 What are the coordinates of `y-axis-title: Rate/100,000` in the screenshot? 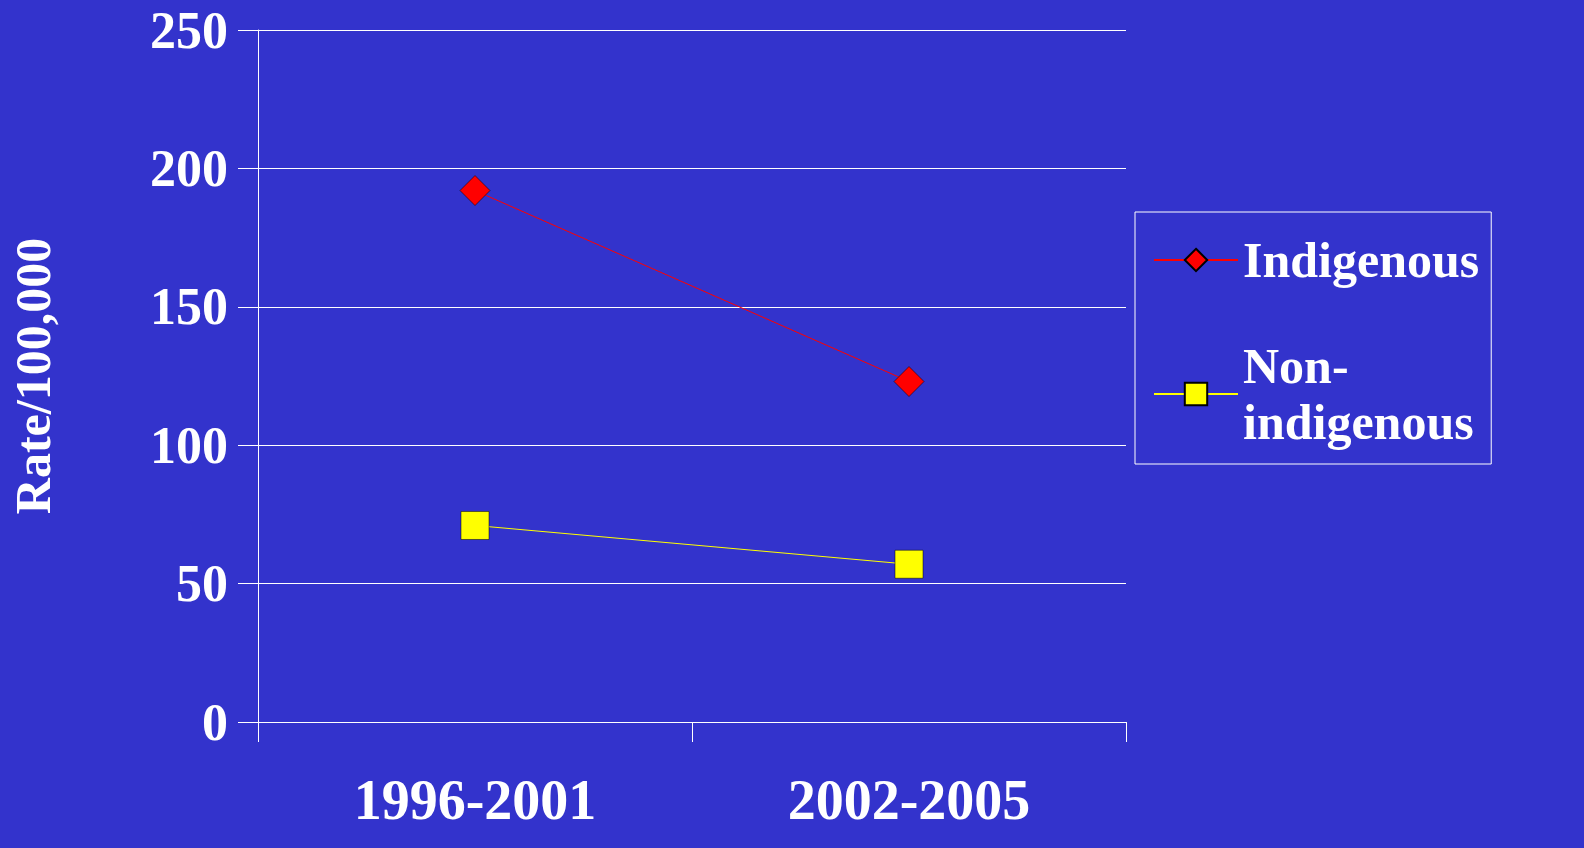 It's located at (33, 376).